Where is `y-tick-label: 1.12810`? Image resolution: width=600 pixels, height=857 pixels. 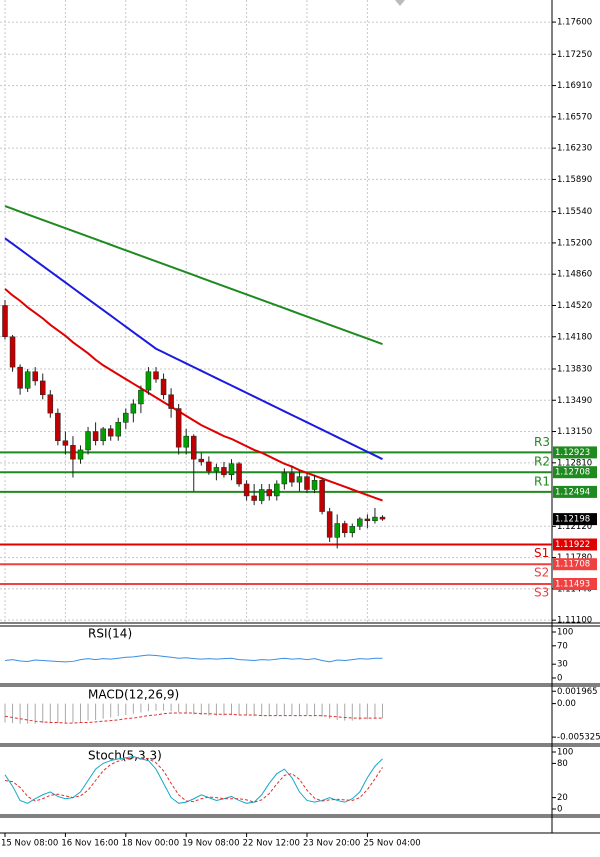 y-tick-label: 1.12810 is located at coordinates (574, 463).